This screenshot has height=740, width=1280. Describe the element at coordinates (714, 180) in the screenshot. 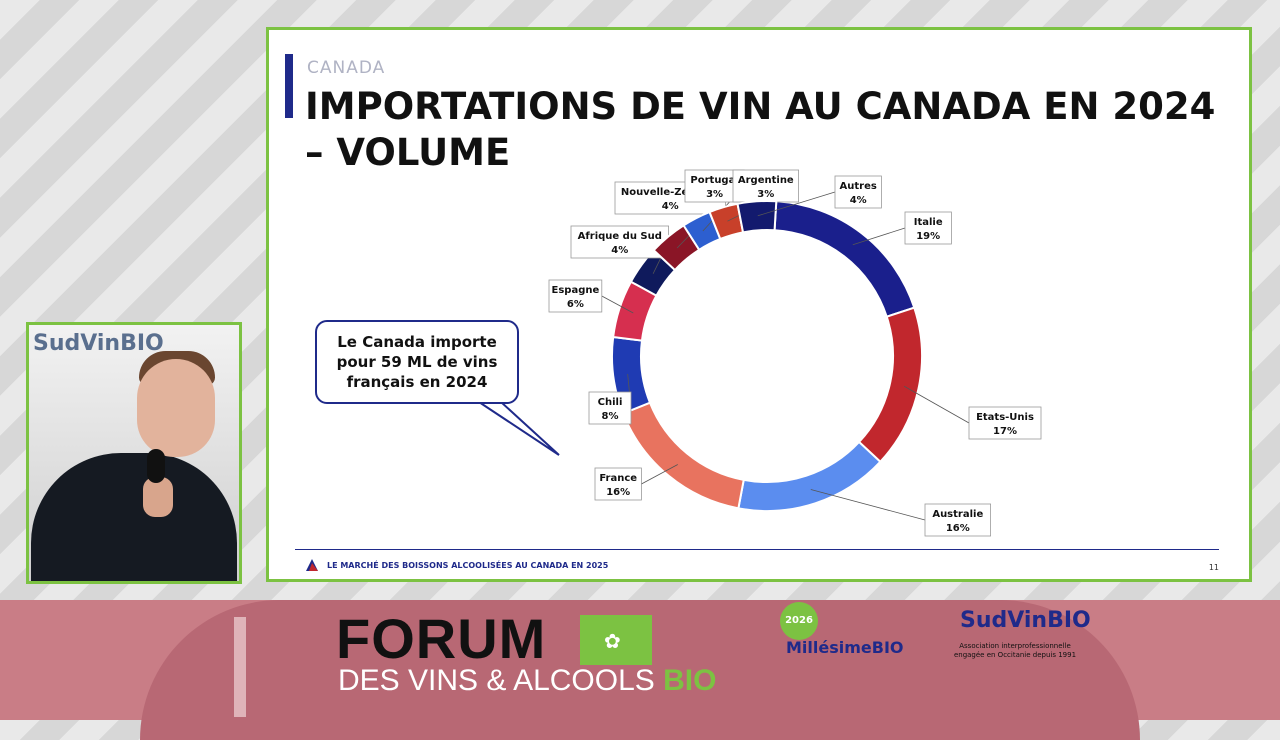

I see `label-name-portugal: Portugal` at that location.